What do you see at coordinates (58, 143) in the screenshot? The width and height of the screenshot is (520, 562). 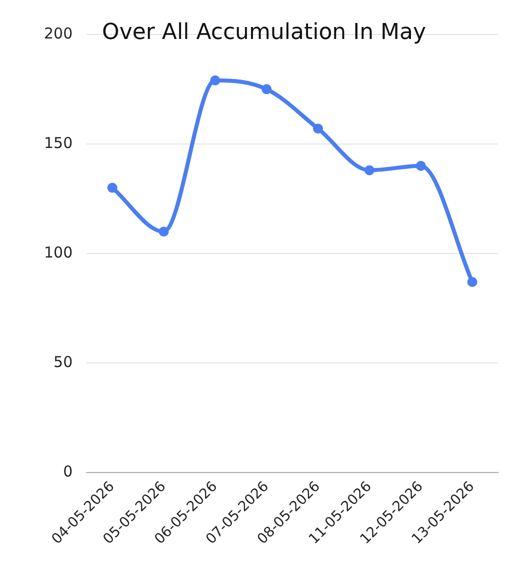 I see `y-tick-label: 150` at bounding box center [58, 143].